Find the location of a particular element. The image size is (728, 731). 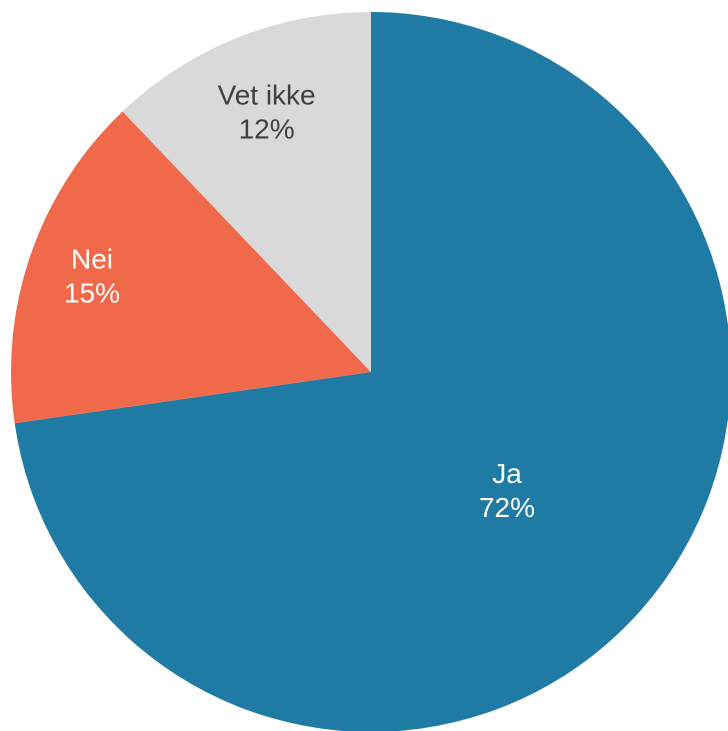

slice-percent-nei: 15% is located at coordinates (92, 292).